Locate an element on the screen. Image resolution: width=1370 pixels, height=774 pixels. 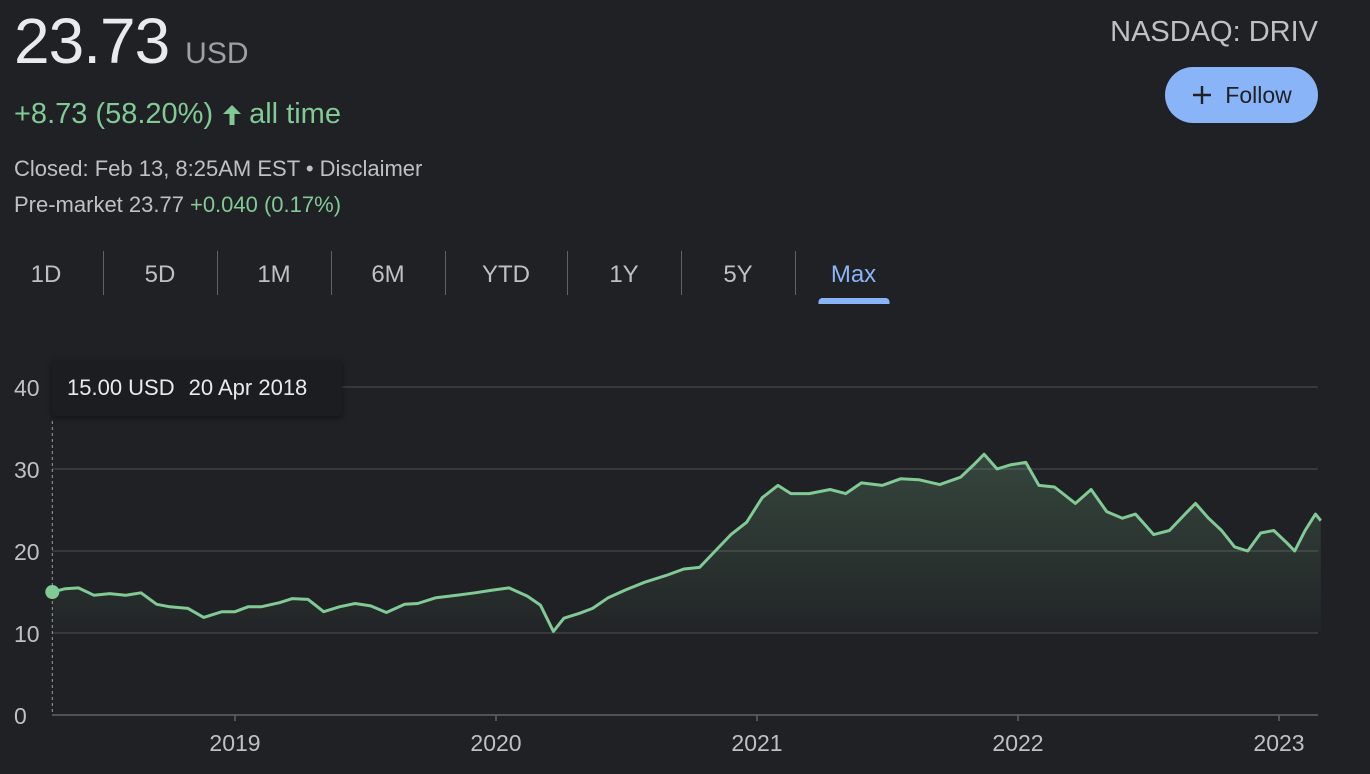
follow-button: Follow is located at coordinates (1241, 95).